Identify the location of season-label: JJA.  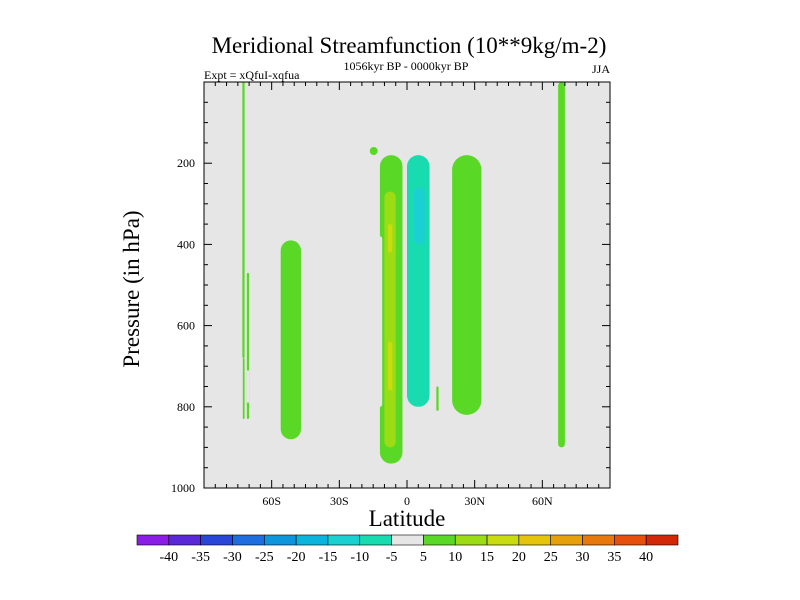
(601, 69).